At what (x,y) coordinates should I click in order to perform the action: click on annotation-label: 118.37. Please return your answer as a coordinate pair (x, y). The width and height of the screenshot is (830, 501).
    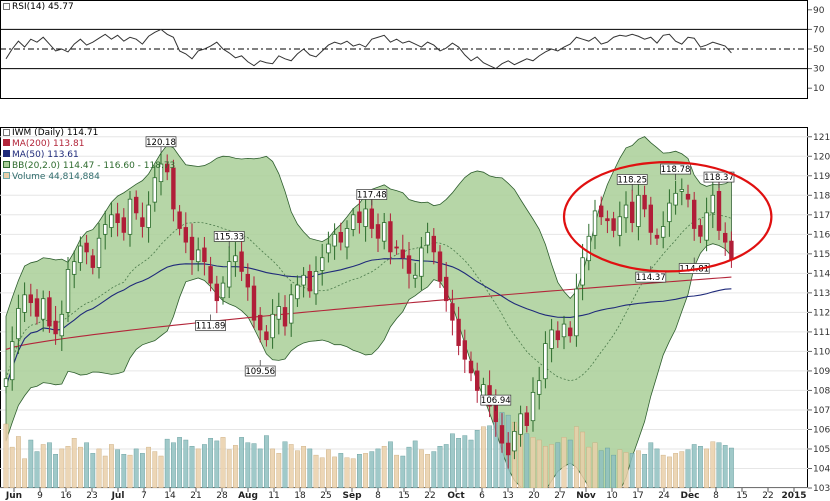
    Looking at the image, I should click on (719, 178).